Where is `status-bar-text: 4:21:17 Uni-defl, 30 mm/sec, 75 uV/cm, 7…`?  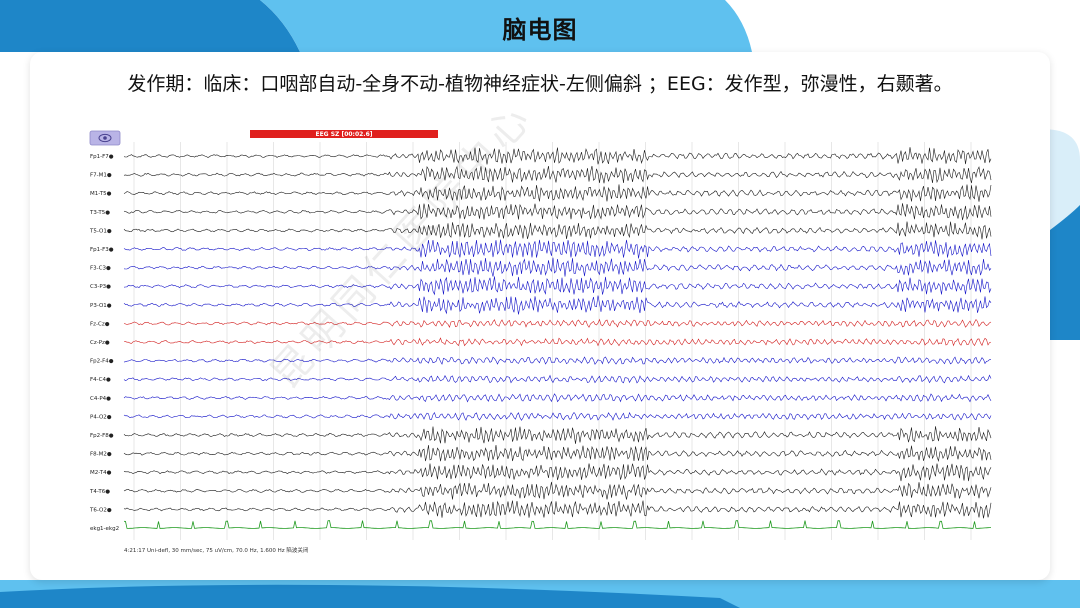
status-bar-text: 4:21:17 Uni-defl, 30 mm/sec, 75 uV/cm, 7… is located at coordinates (216, 550).